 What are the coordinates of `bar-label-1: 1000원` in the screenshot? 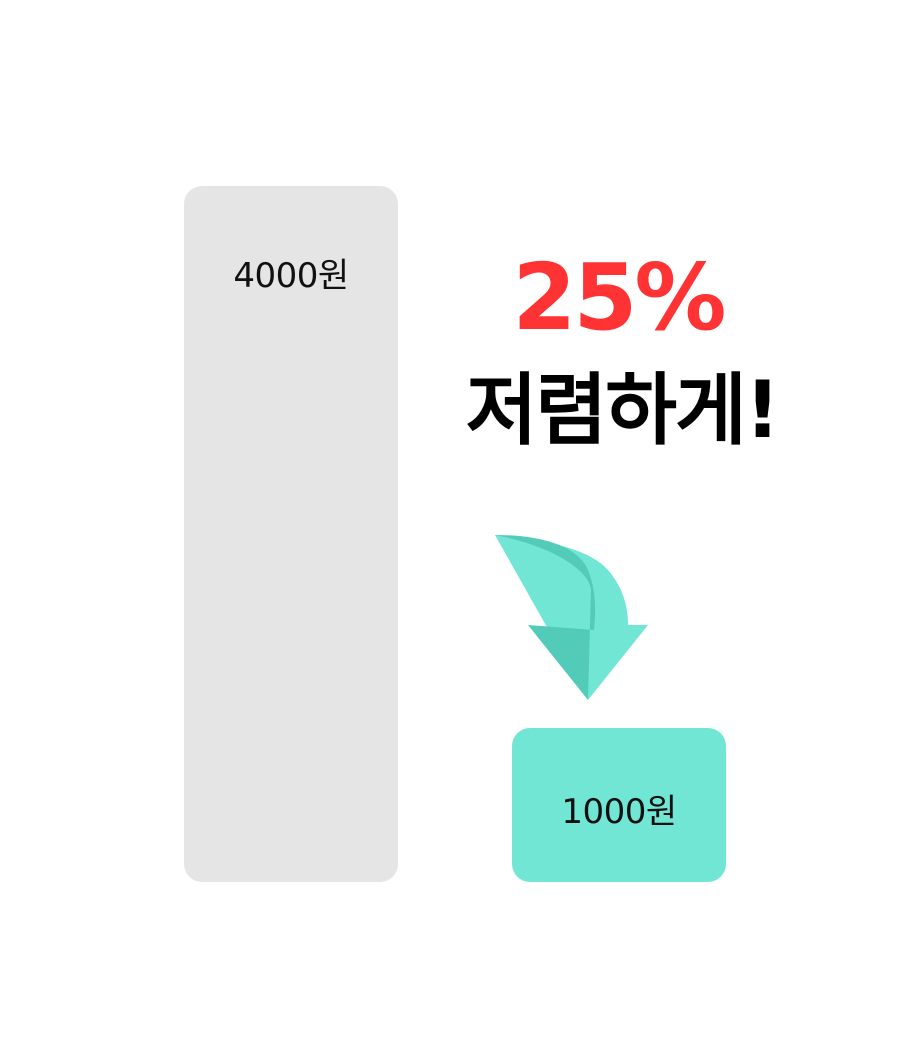 It's located at (619, 812).